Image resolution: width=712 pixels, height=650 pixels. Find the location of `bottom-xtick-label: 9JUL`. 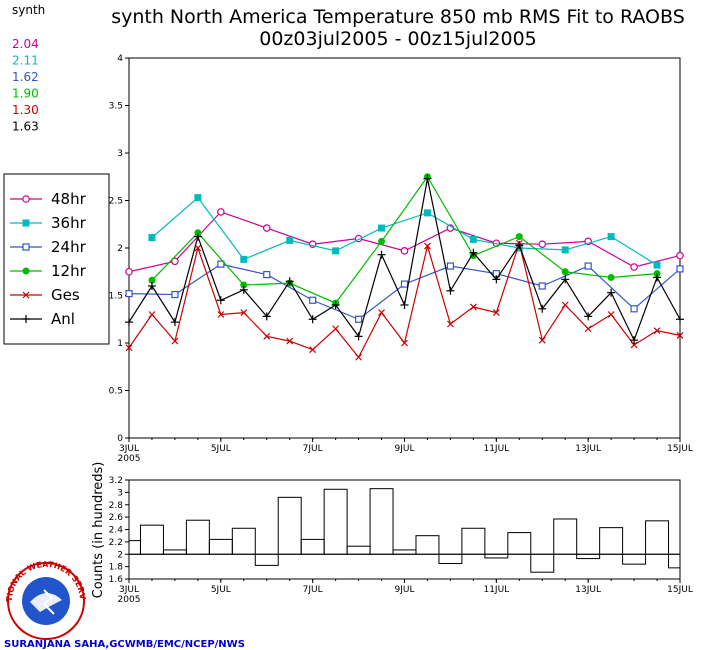

bottom-xtick-label: 9JUL is located at coordinates (405, 590).